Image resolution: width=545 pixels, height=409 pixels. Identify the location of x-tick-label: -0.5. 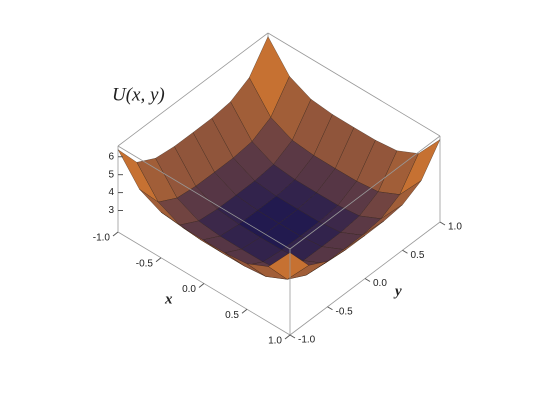
(145, 263).